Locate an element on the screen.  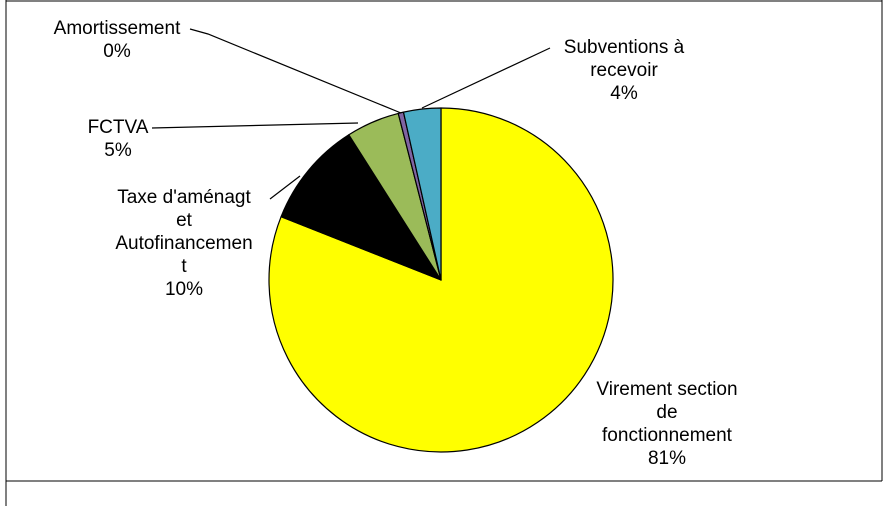
data-label-text: Taxe d'aménagt is located at coordinates (184, 197).